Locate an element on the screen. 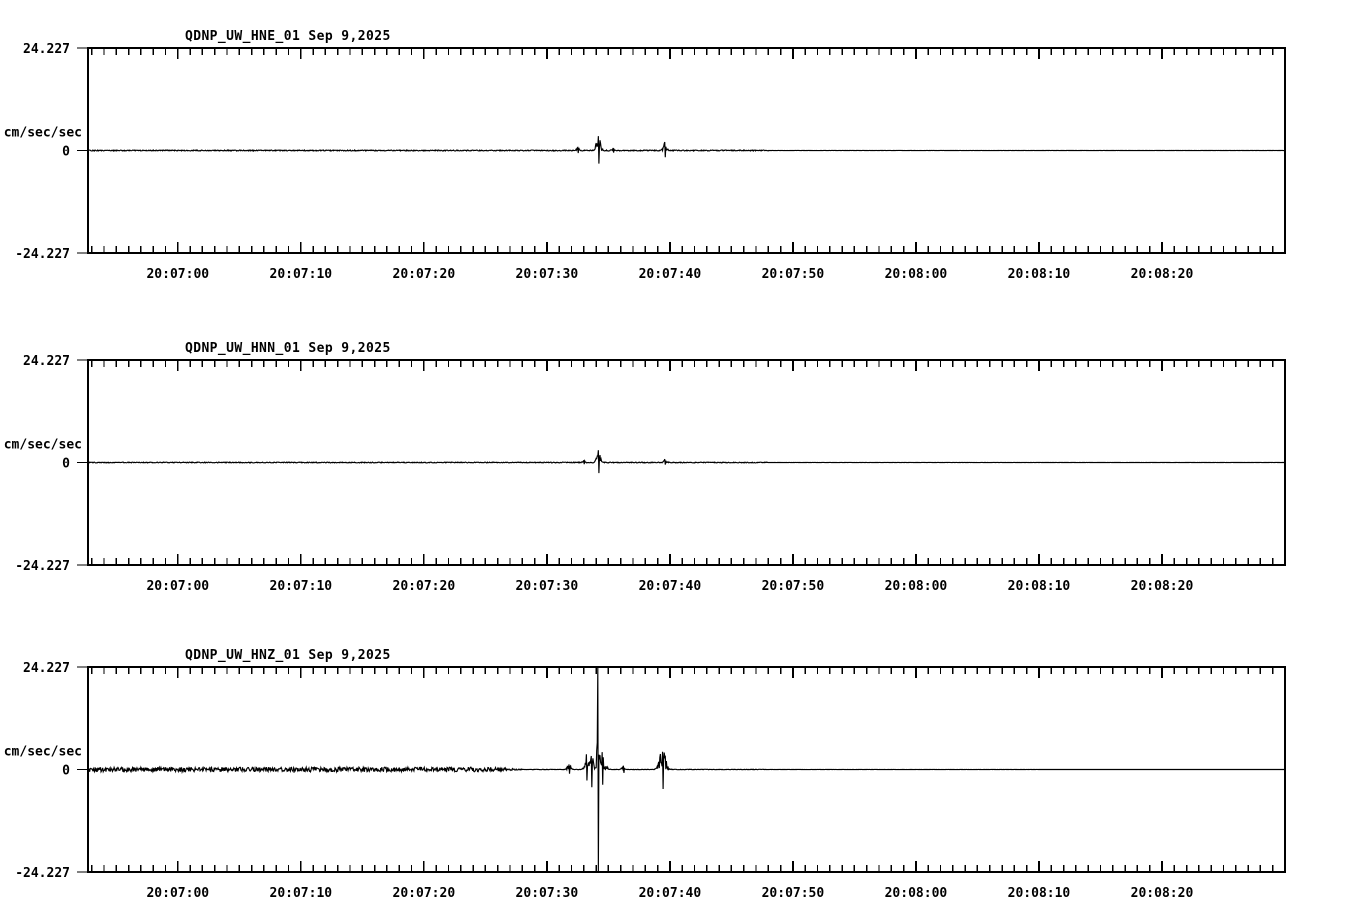 The image size is (1358, 924). panel-title: QDNP_UW_HNN_01 Sep 9,2025 is located at coordinates (288, 348).